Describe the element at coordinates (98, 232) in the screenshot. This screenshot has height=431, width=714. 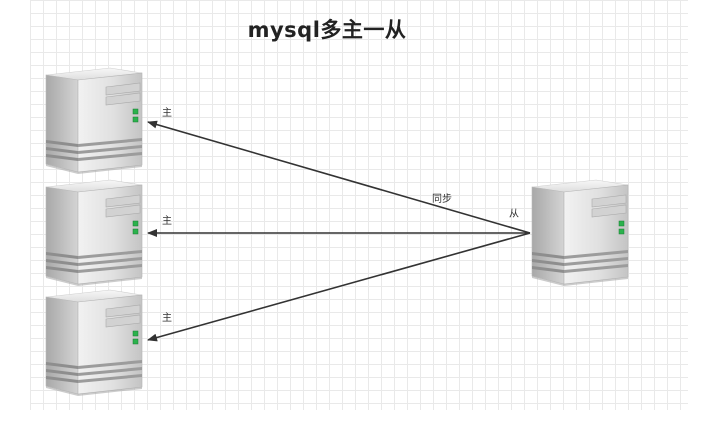
I see `master-server-2-icon` at that location.